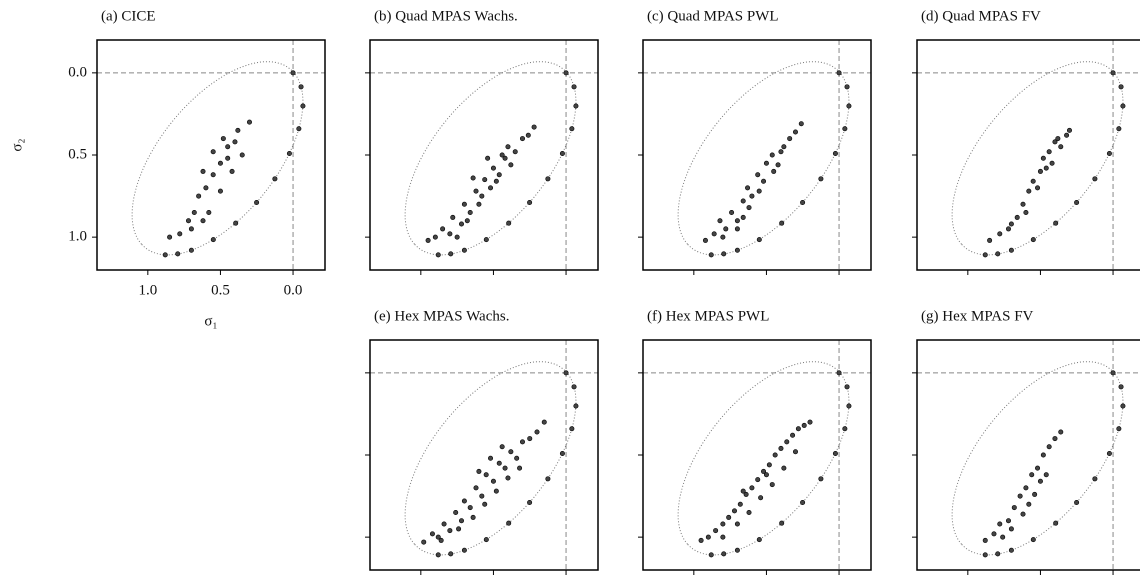 Image resolution: width=1140 pixels, height=576 pixels. What do you see at coordinates (217, 158) in the screenshot?
I see `yield-curve` at bounding box center [217, 158].